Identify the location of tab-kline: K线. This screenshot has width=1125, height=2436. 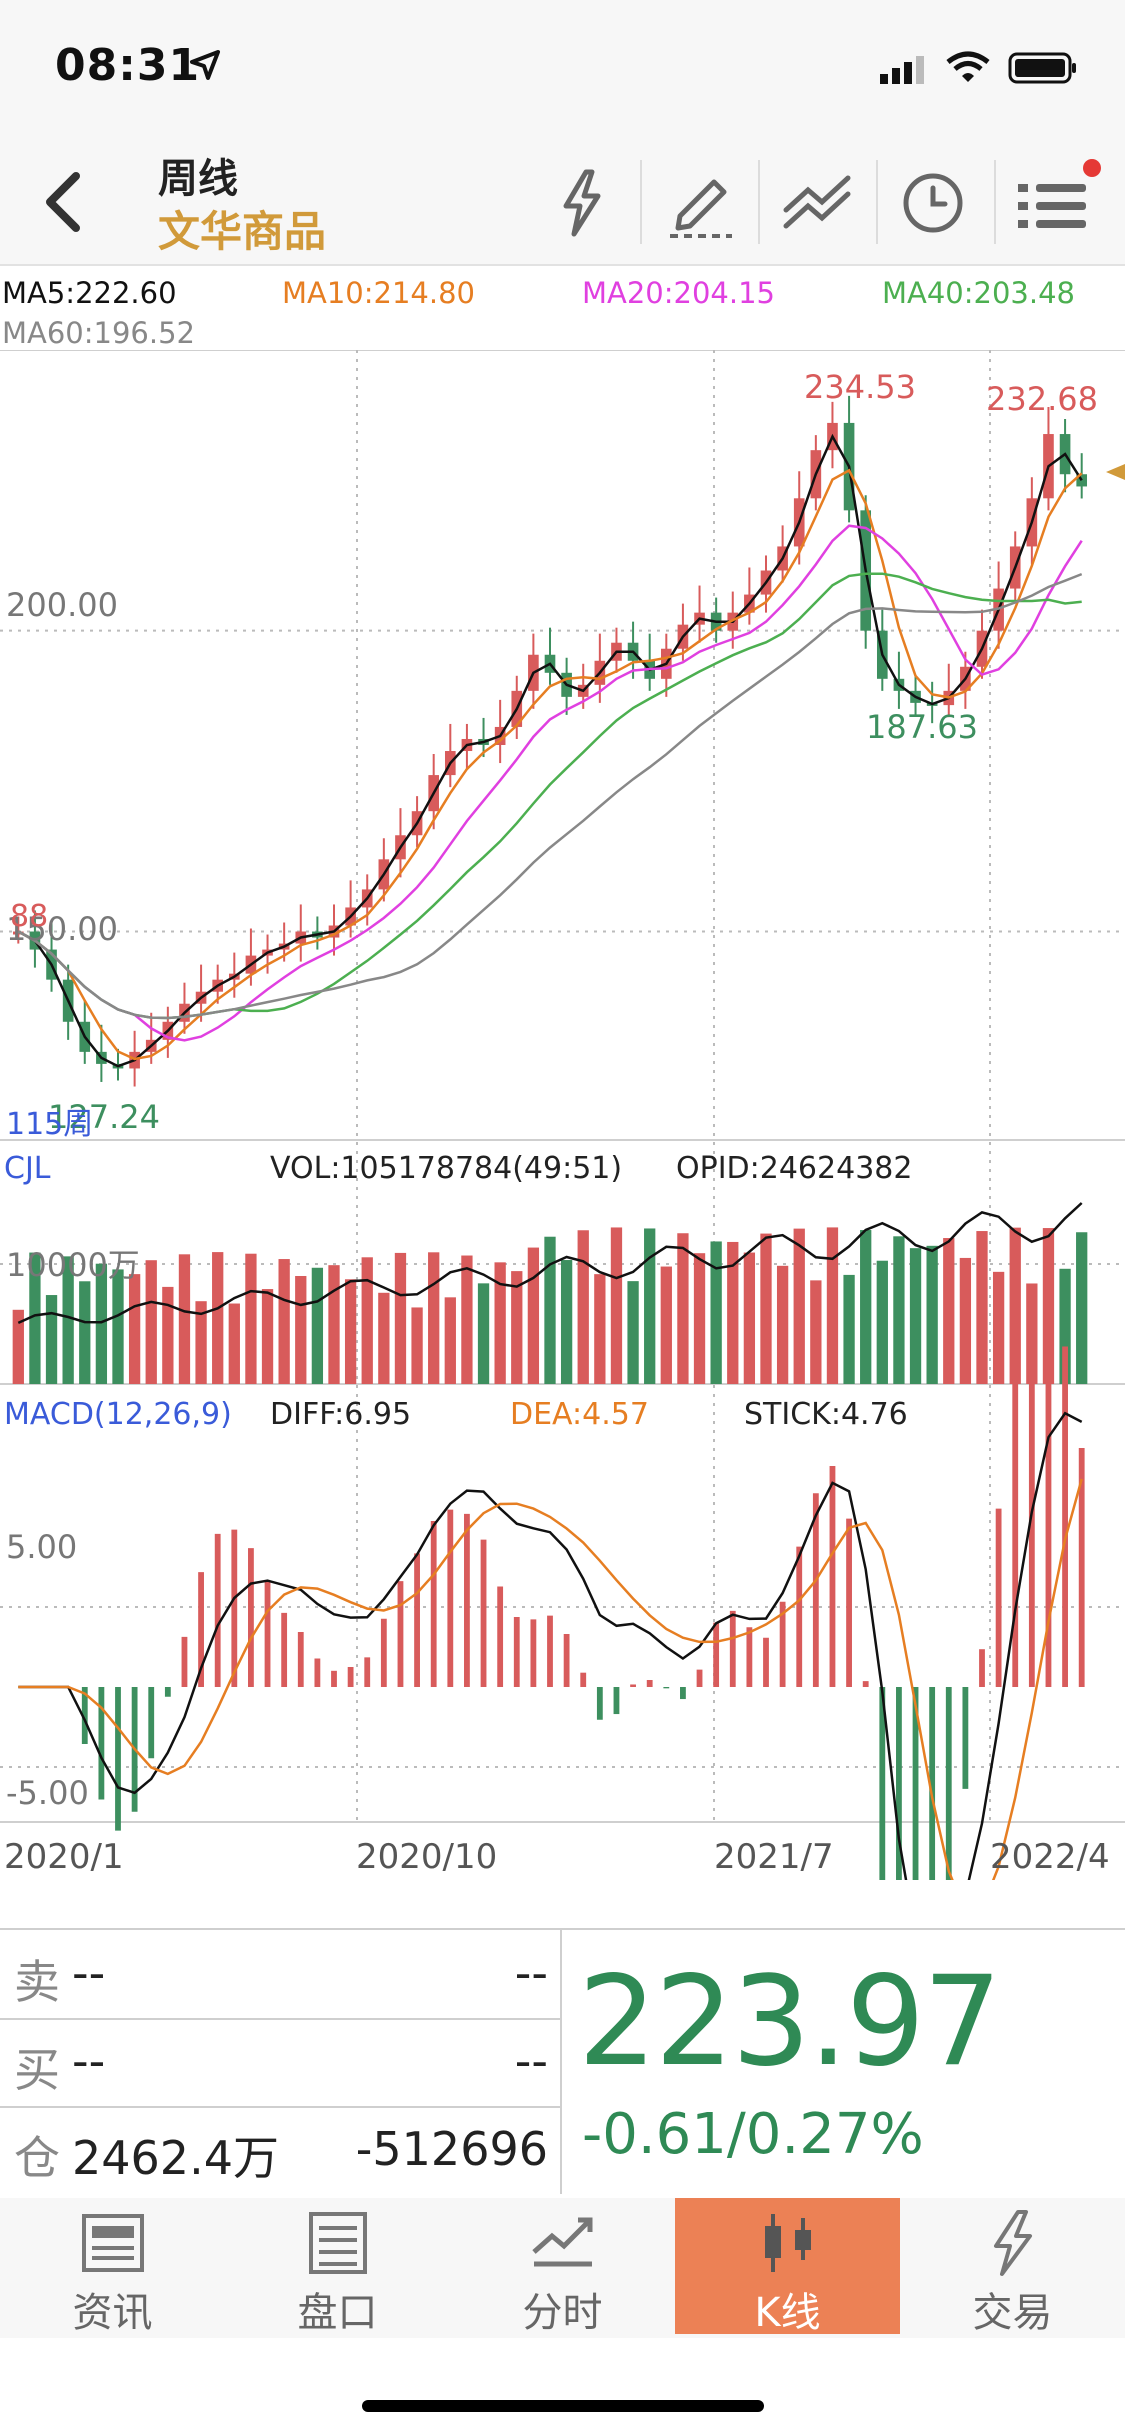
(787, 2267).